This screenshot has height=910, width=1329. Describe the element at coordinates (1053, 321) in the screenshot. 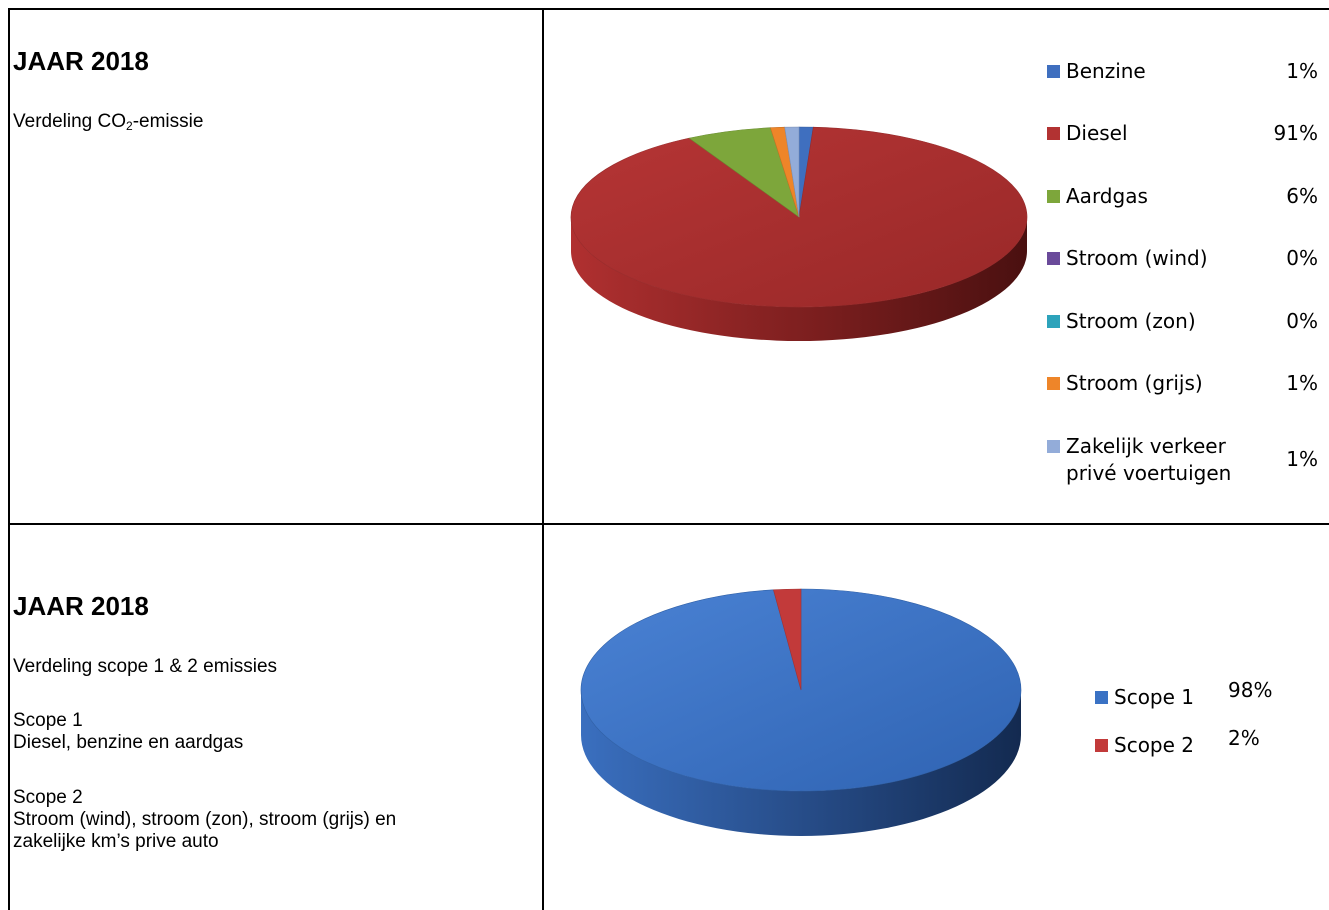

I see `legend-swatch-stroom-zon` at that location.